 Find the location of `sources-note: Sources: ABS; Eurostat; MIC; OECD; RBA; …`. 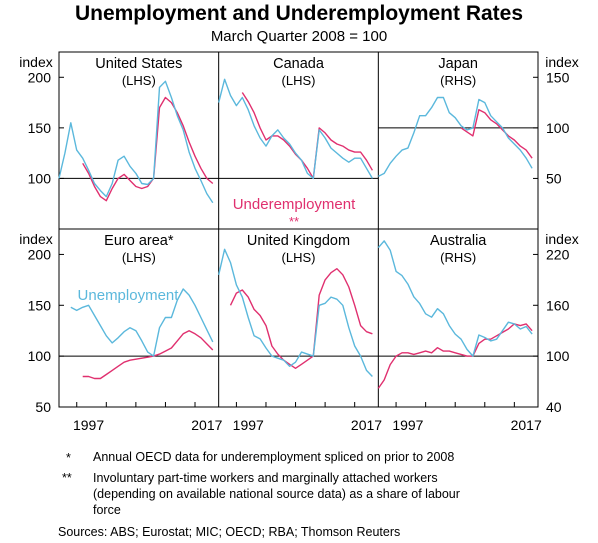

sources-note: Sources: ABS; Eurostat; MIC; OECD; RBA; … is located at coordinates (229, 532).